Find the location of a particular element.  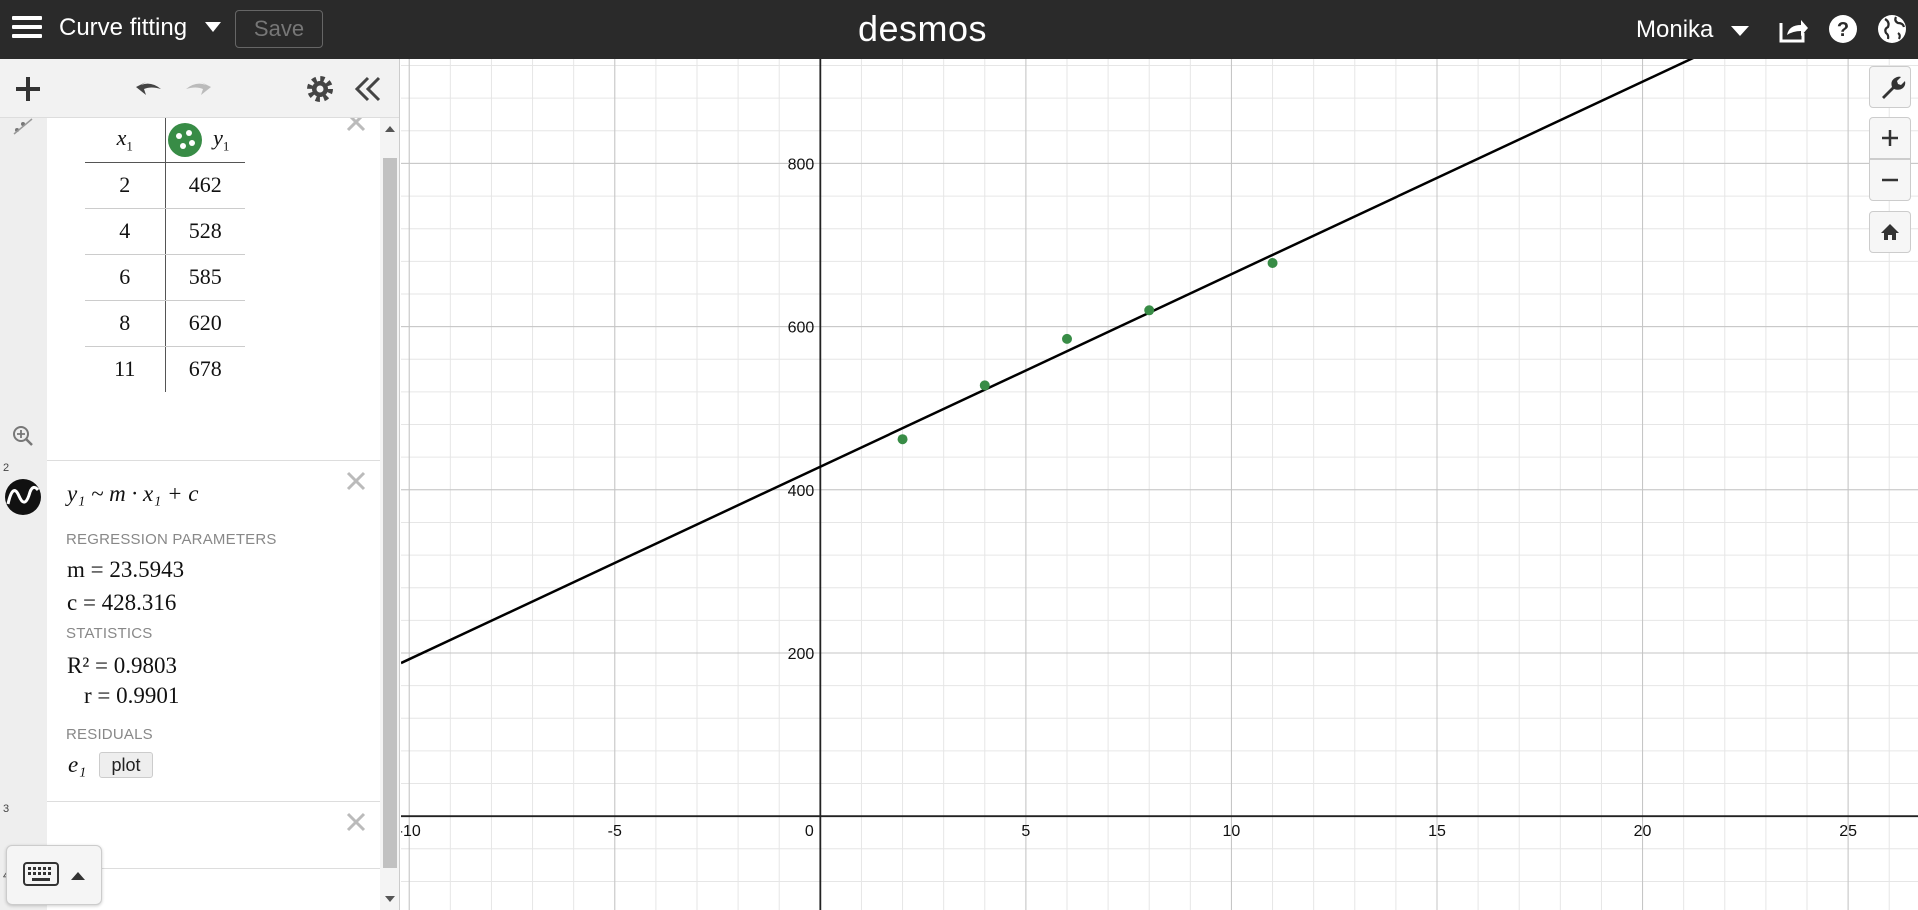

scroll-down-icon is located at coordinates (390, 899).